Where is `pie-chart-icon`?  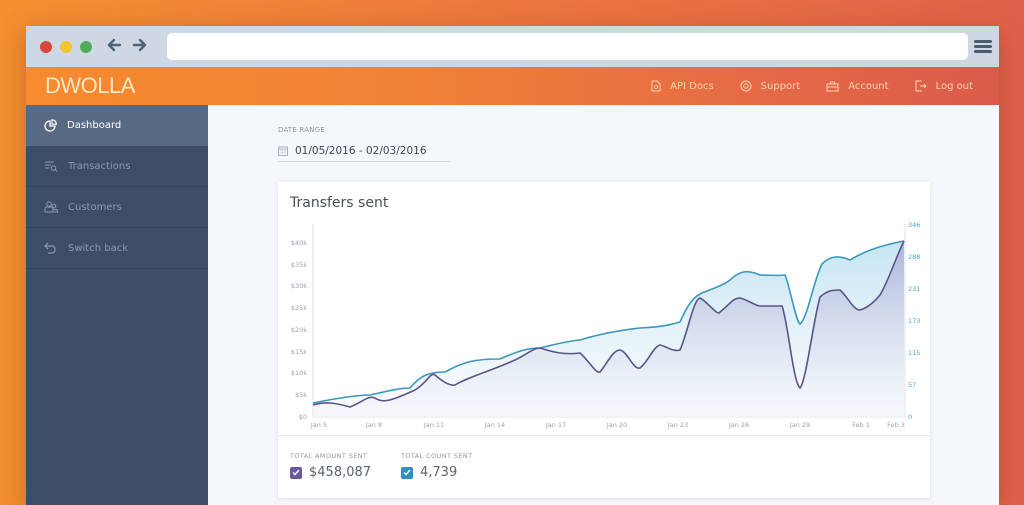 pie-chart-icon is located at coordinates (50, 125).